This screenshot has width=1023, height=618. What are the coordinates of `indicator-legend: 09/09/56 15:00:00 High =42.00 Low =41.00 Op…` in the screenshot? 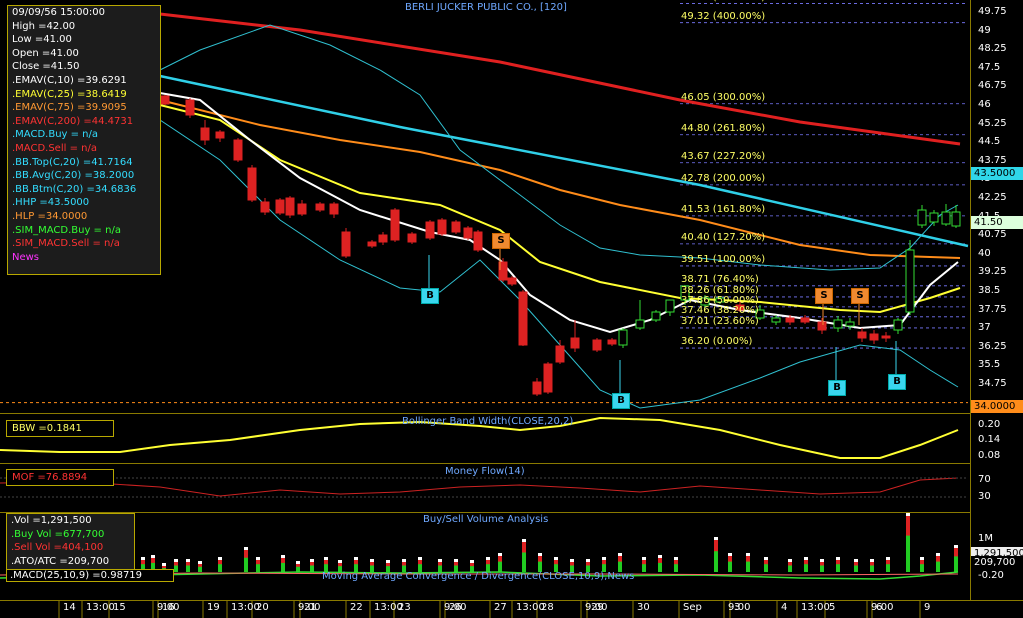 It's located at (84, 140).